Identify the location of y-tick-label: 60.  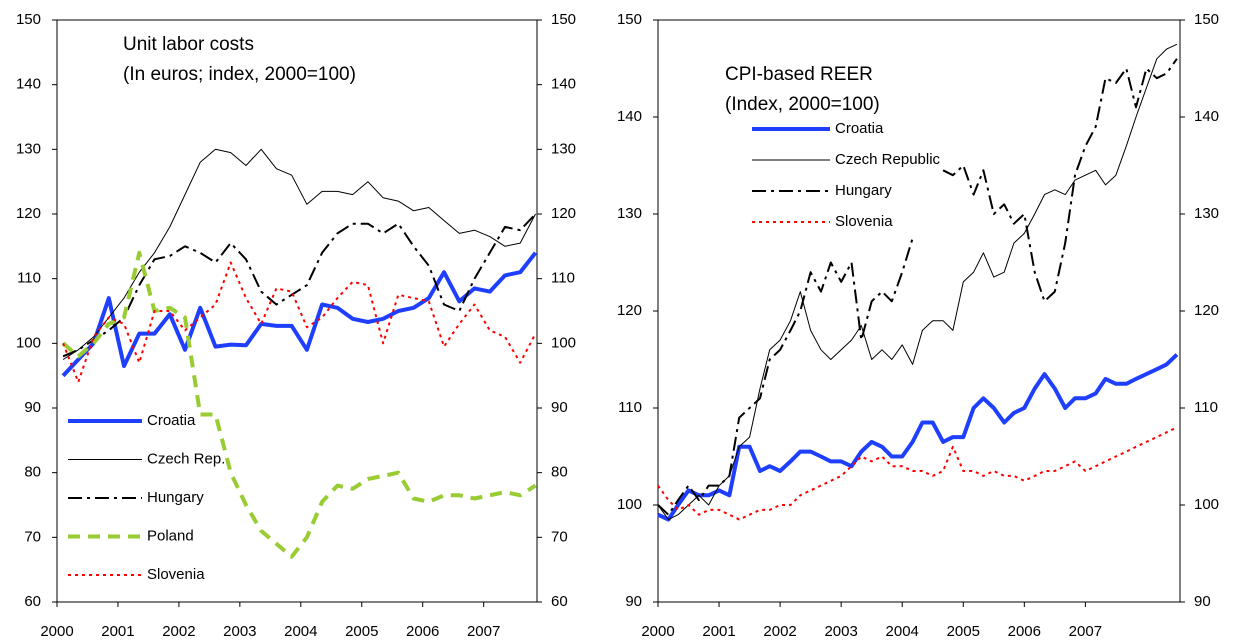
(32, 601).